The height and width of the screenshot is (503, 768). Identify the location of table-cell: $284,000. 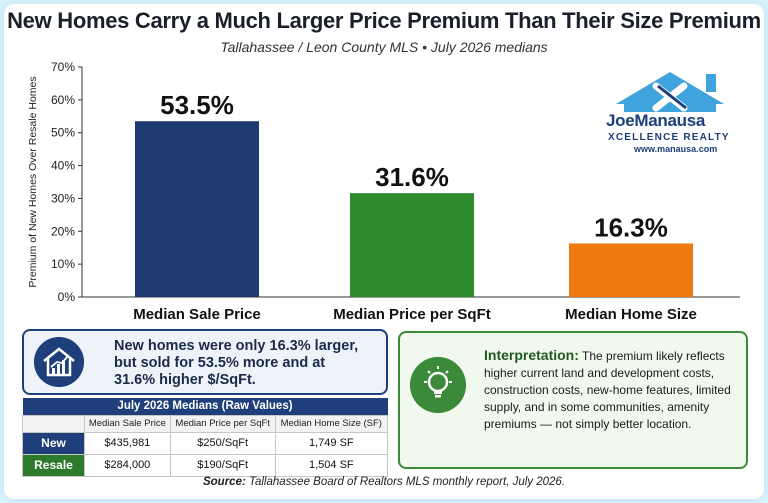
(127, 465).